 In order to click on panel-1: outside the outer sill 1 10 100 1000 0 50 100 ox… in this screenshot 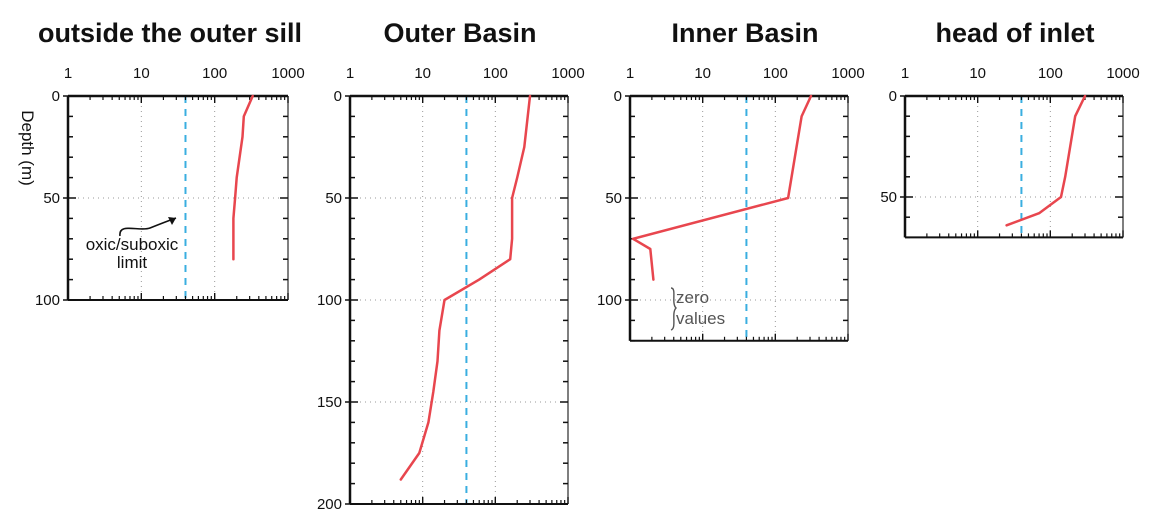, I will do `click(170, 163)`.